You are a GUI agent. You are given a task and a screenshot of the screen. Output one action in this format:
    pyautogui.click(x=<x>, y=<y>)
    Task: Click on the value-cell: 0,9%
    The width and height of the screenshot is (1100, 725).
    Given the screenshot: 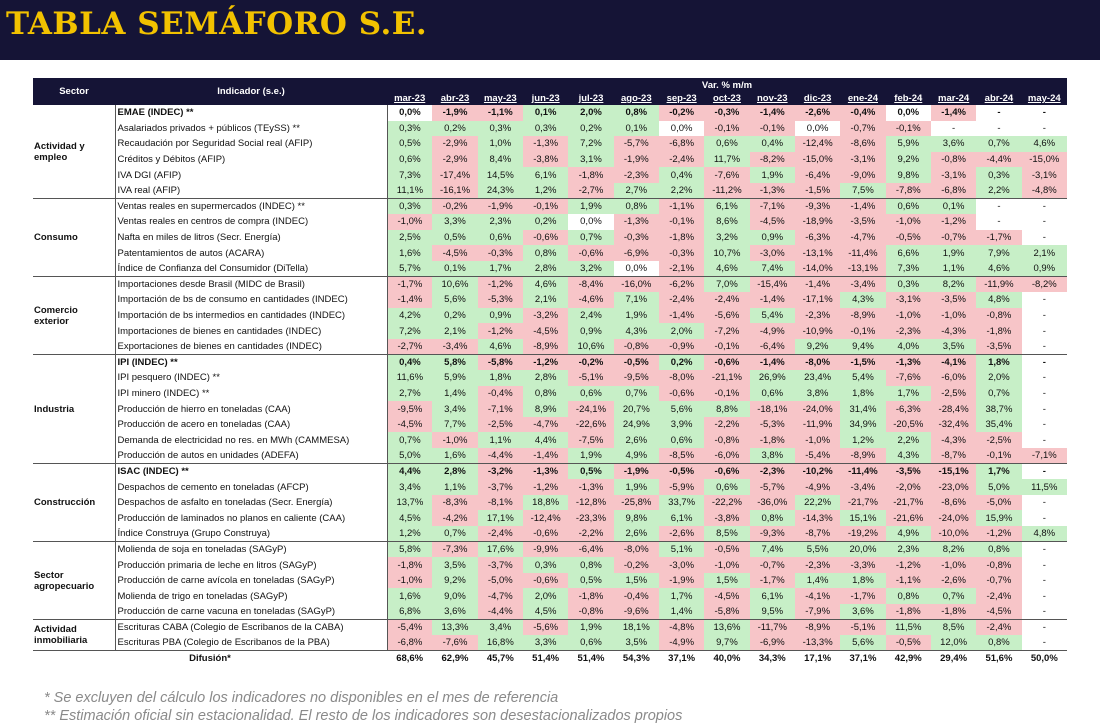 What is the action you would take?
    pyautogui.click(x=772, y=237)
    